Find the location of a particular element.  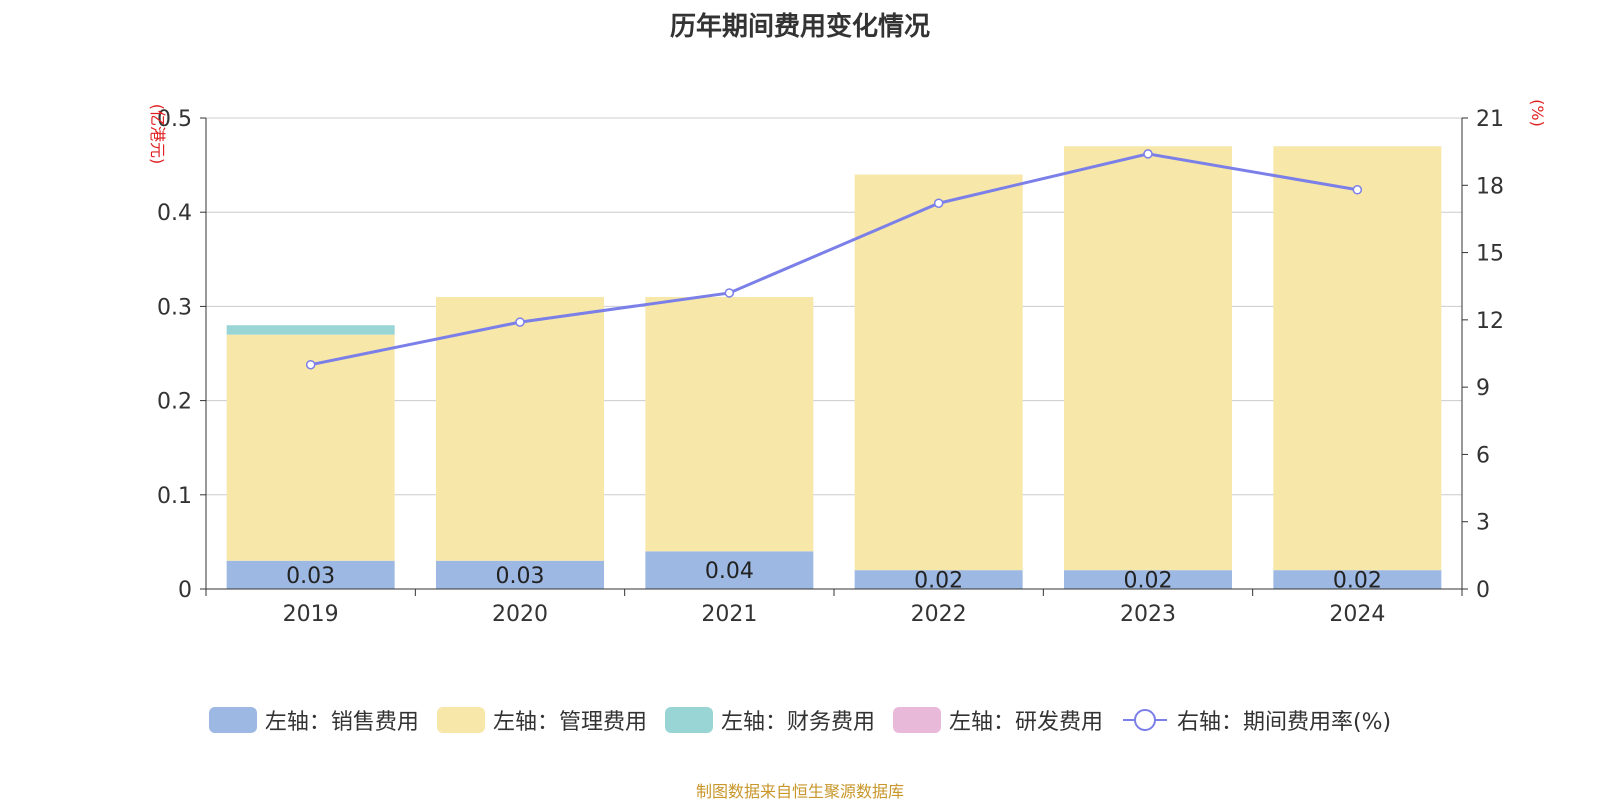

legend-swatch-sales is located at coordinates (232, 720).